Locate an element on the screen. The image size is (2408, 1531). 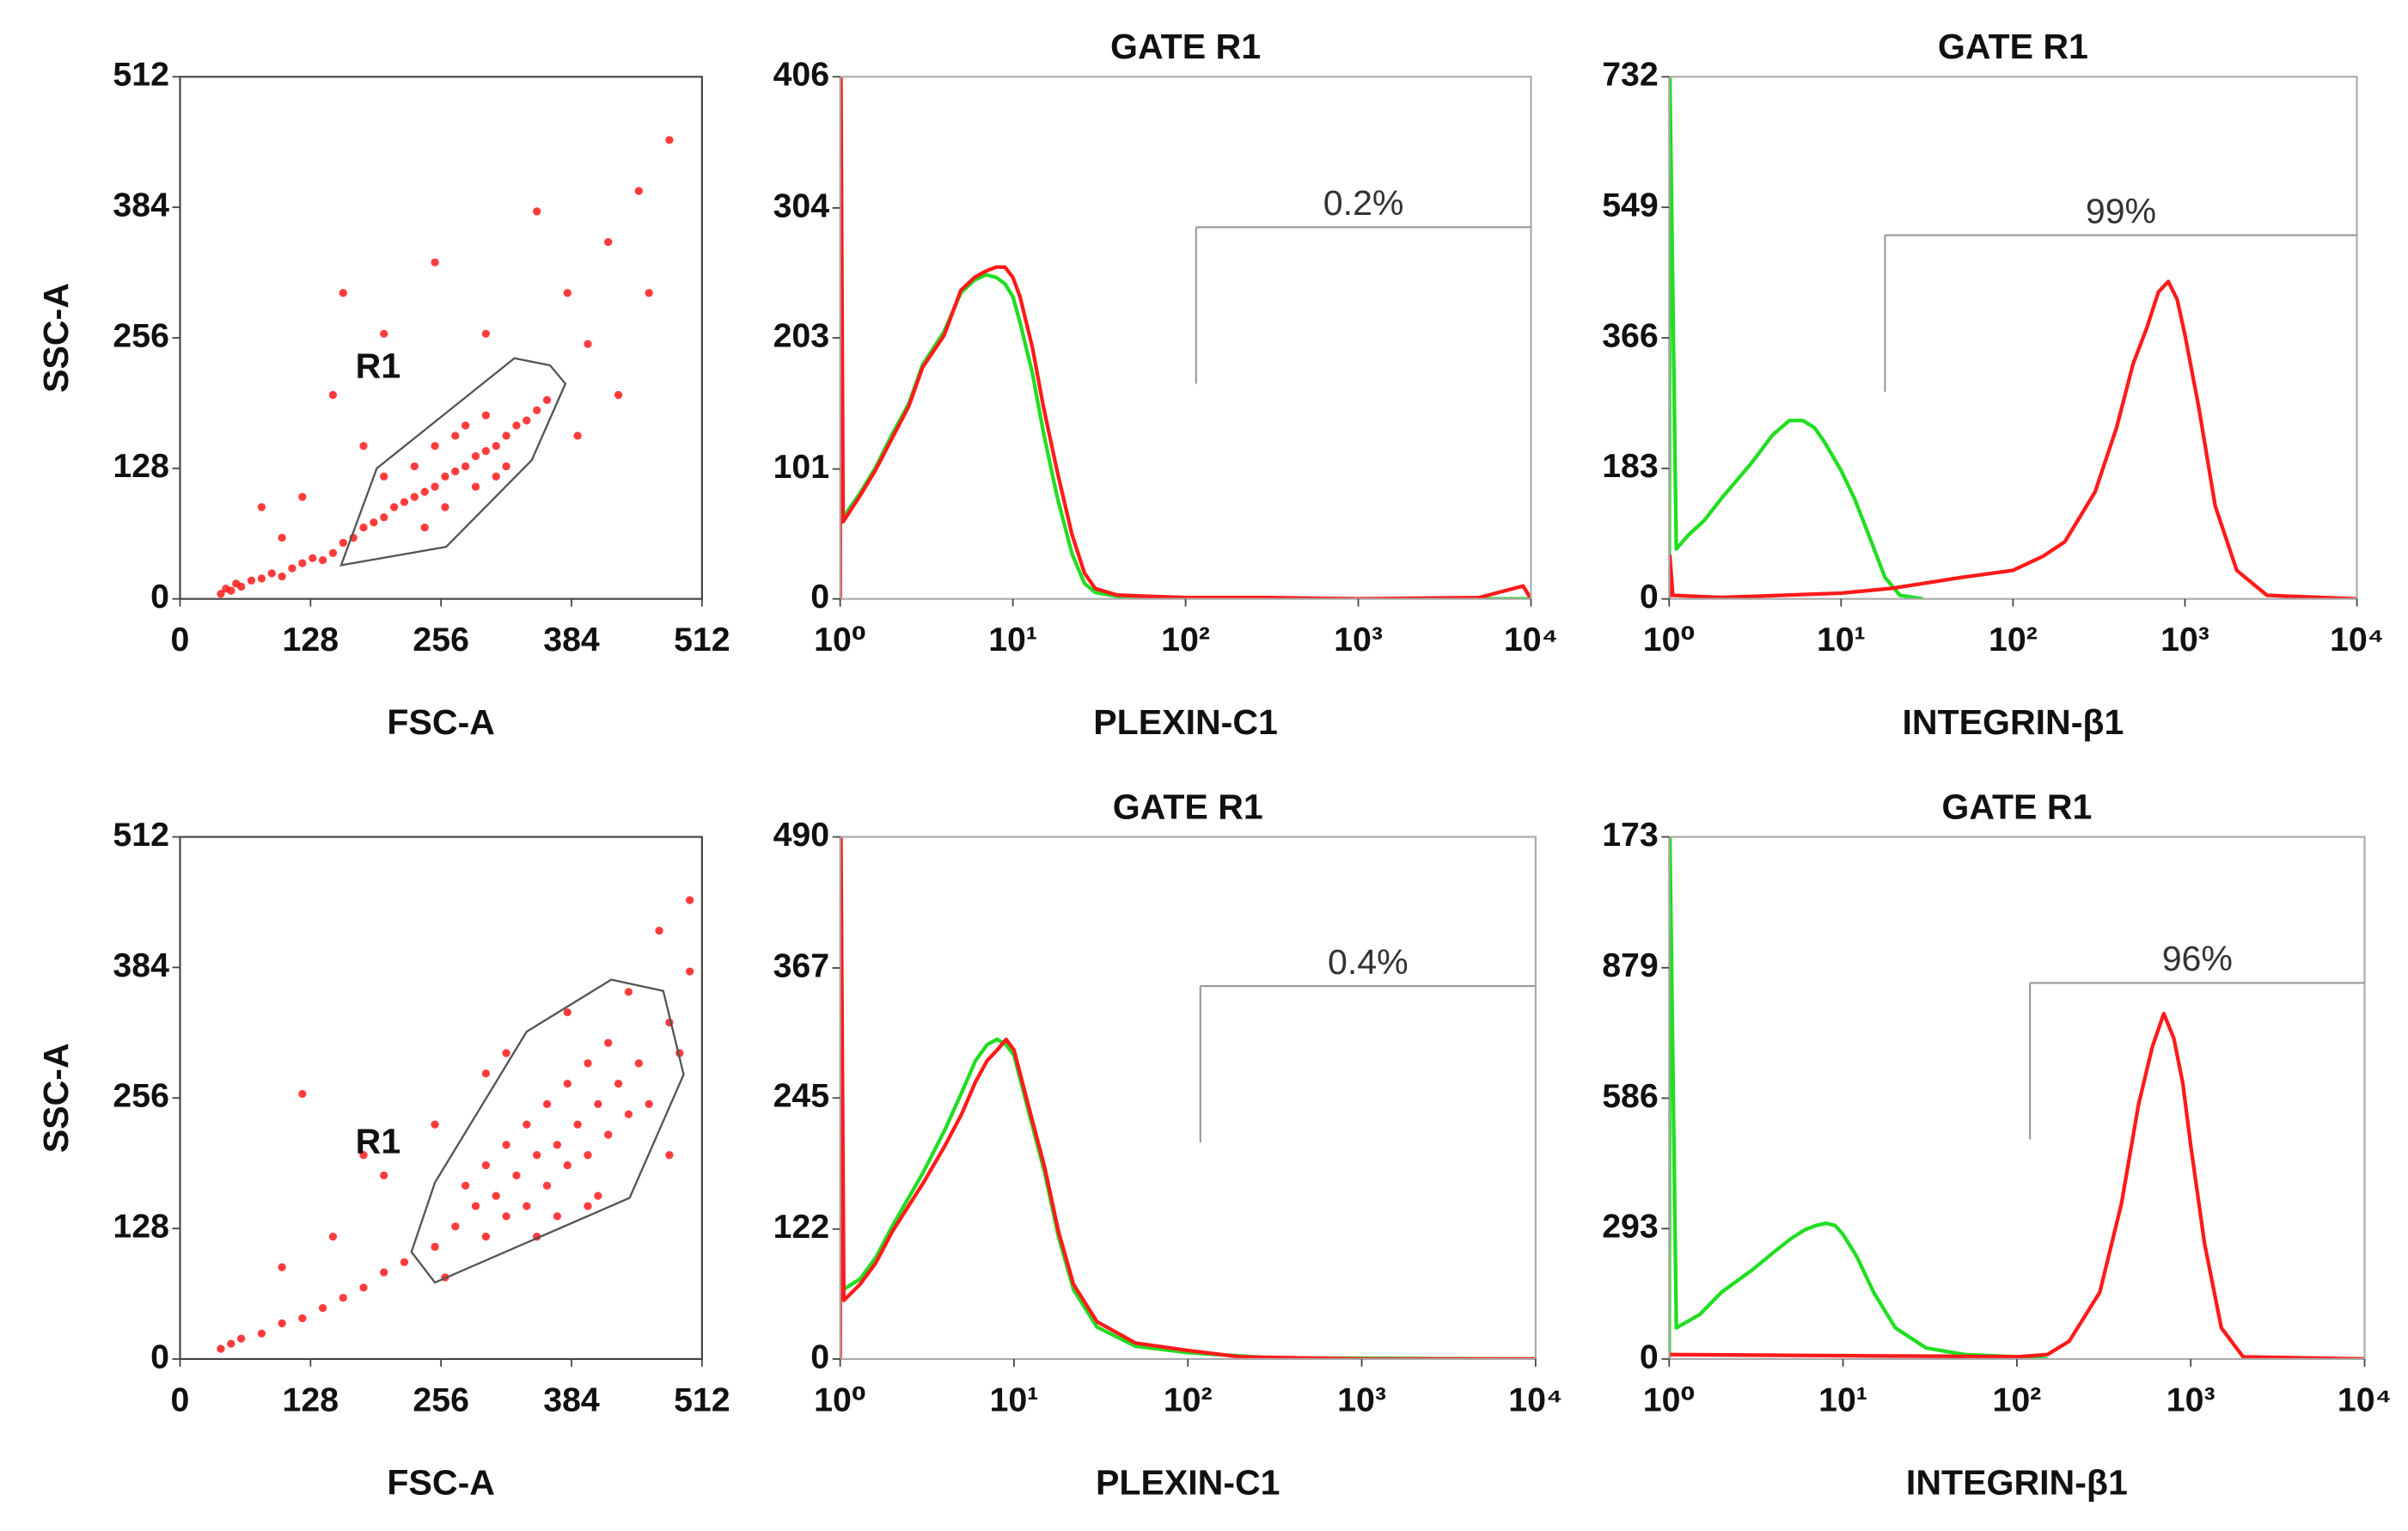
y-tick-label: 256 is located at coordinates (141, 1096).